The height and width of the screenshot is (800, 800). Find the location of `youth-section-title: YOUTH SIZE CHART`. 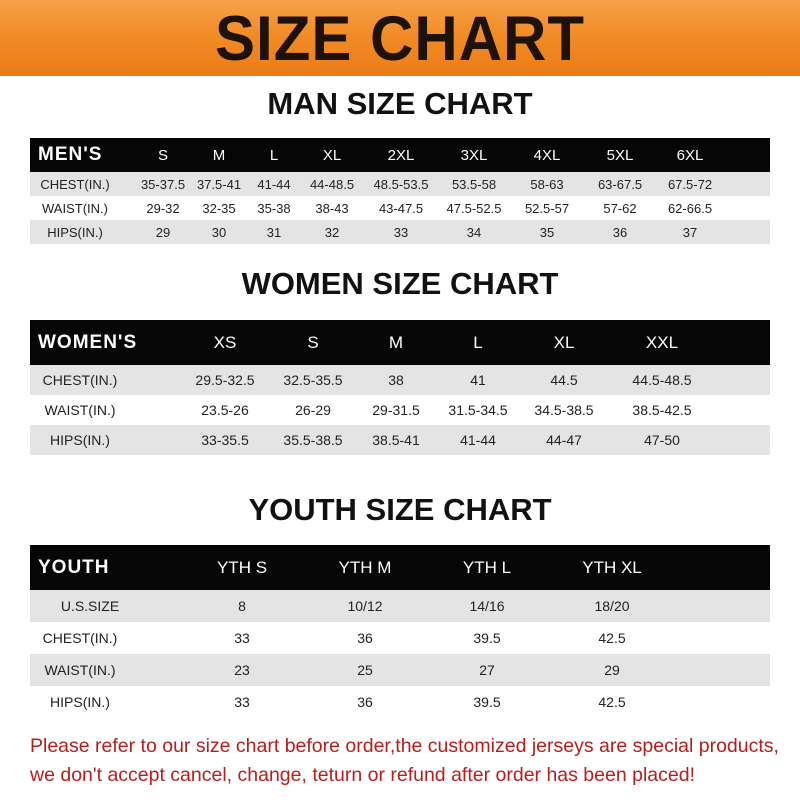

youth-section-title: YOUTH SIZE CHART is located at coordinates (400, 509).